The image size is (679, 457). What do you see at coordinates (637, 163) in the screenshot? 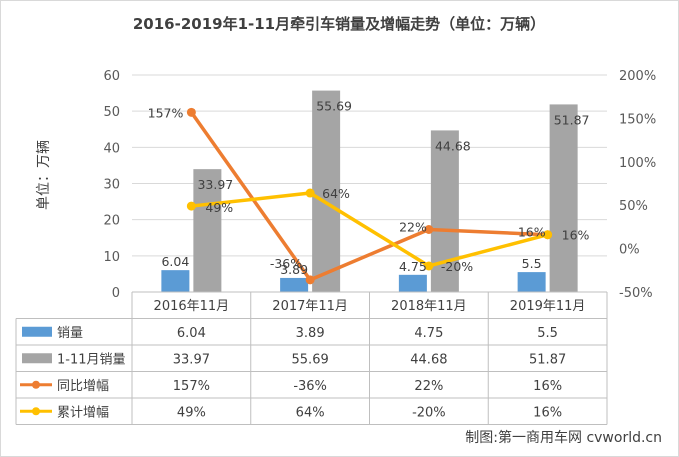
I see `y2-tick-label: 100%` at bounding box center [637, 163].